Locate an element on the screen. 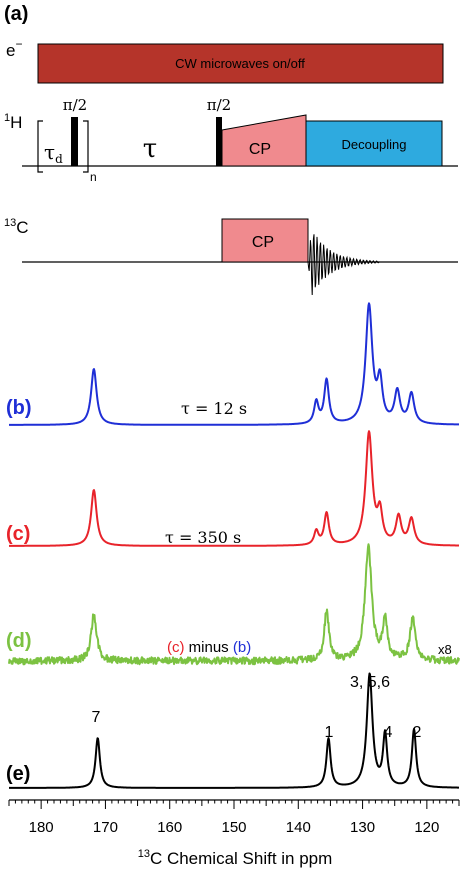 The width and height of the screenshot is (474, 873). peak-label-2: 2 is located at coordinates (417, 732).